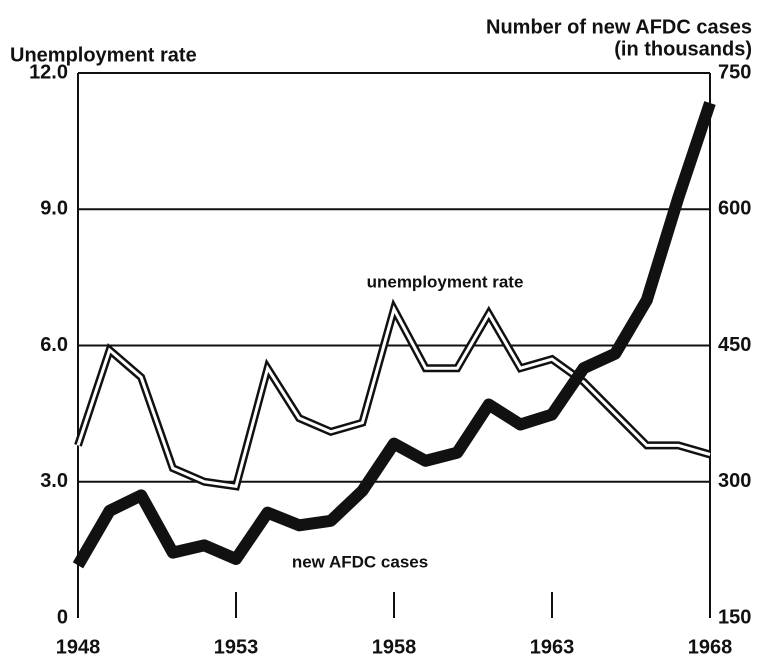 This screenshot has width=765, height=664. I want to click on x-tick-label: 1953, so click(236, 647).